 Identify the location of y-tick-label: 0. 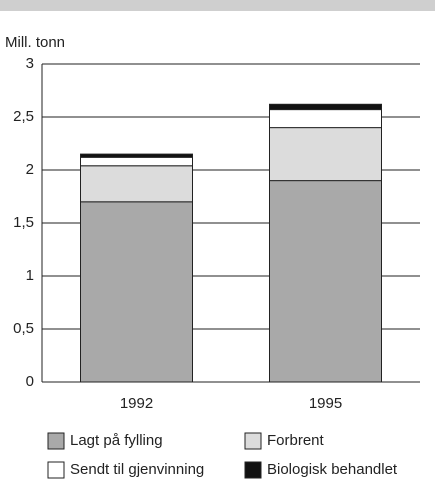
(30, 381).